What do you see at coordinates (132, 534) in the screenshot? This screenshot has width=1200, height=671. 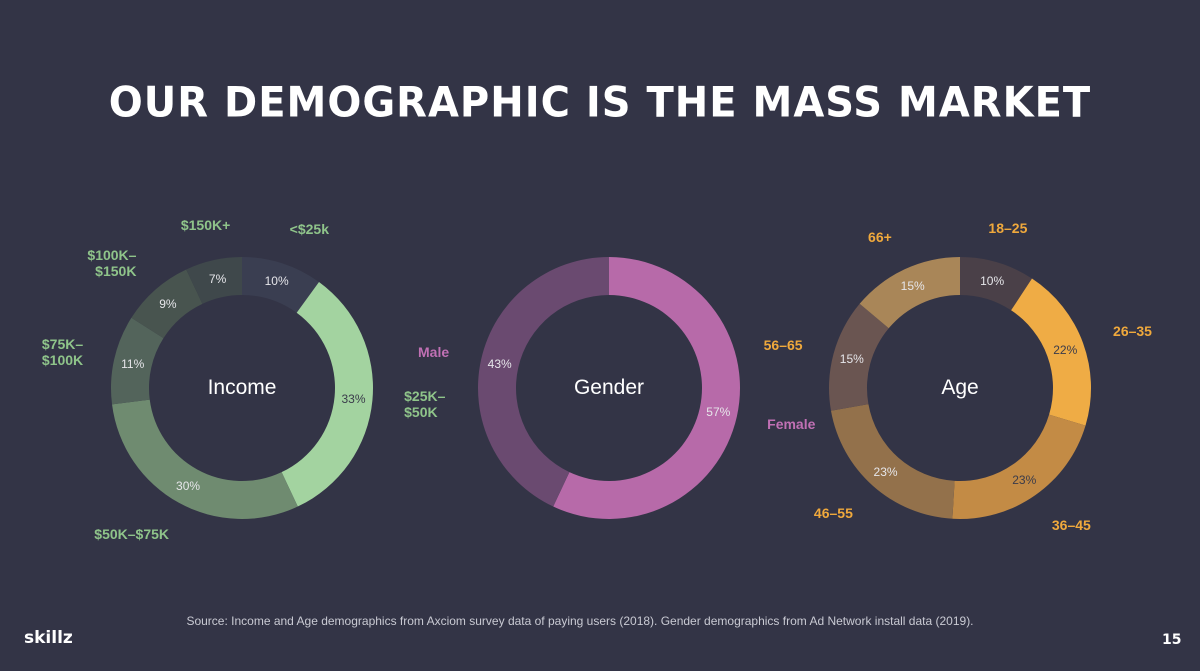 I see `category-label: $50K–$75K` at bounding box center [132, 534].